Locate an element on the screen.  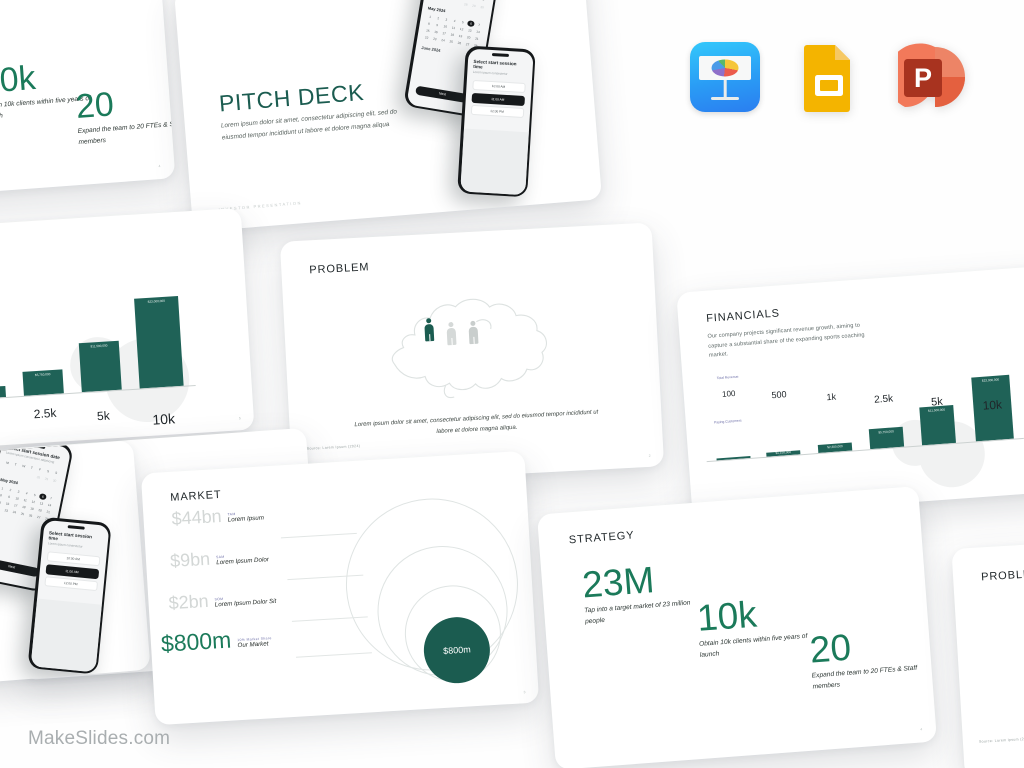
market-amount: $9bn is located at coordinates (190, 560).